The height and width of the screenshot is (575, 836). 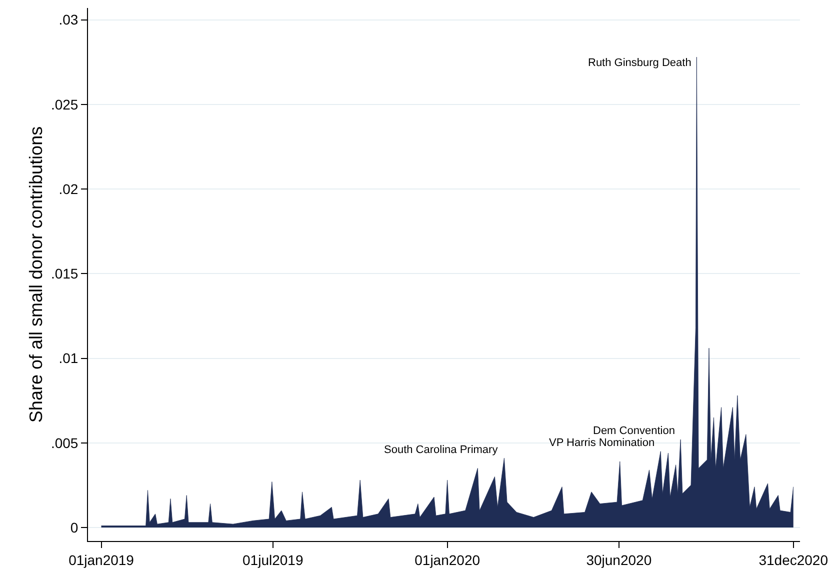 What do you see at coordinates (619, 560) in the screenshot?
I see `x-tick-label: 30jun2020` at bounding box center [619, 560].